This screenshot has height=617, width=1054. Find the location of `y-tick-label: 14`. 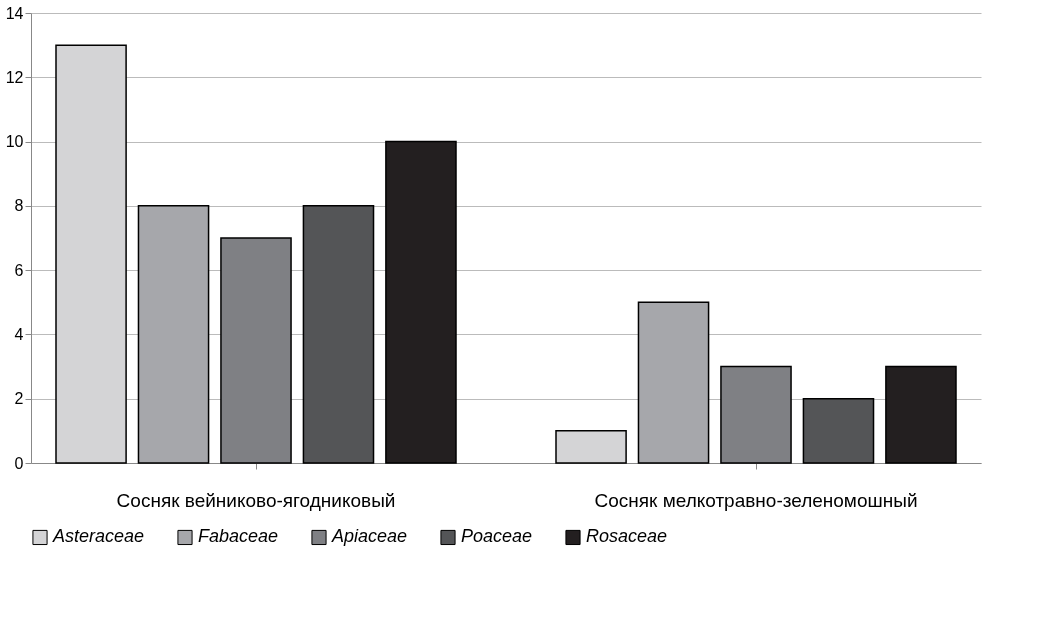

y-tick-label: 14 is located at coordinates (14, 13).